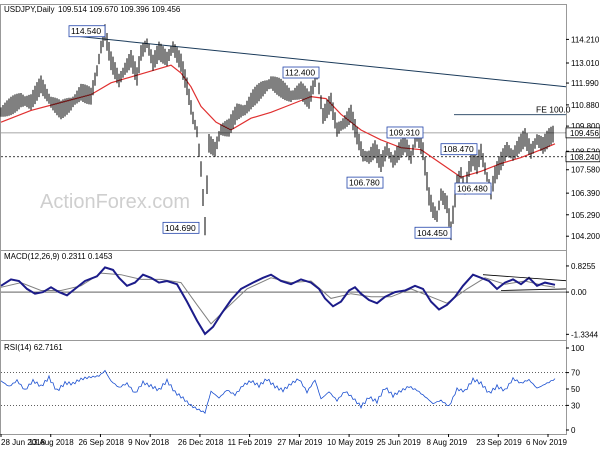  Describe the element at coordinates (575, 373) in the screenshot. I see `rsi-ytick-label: 70` at that location.